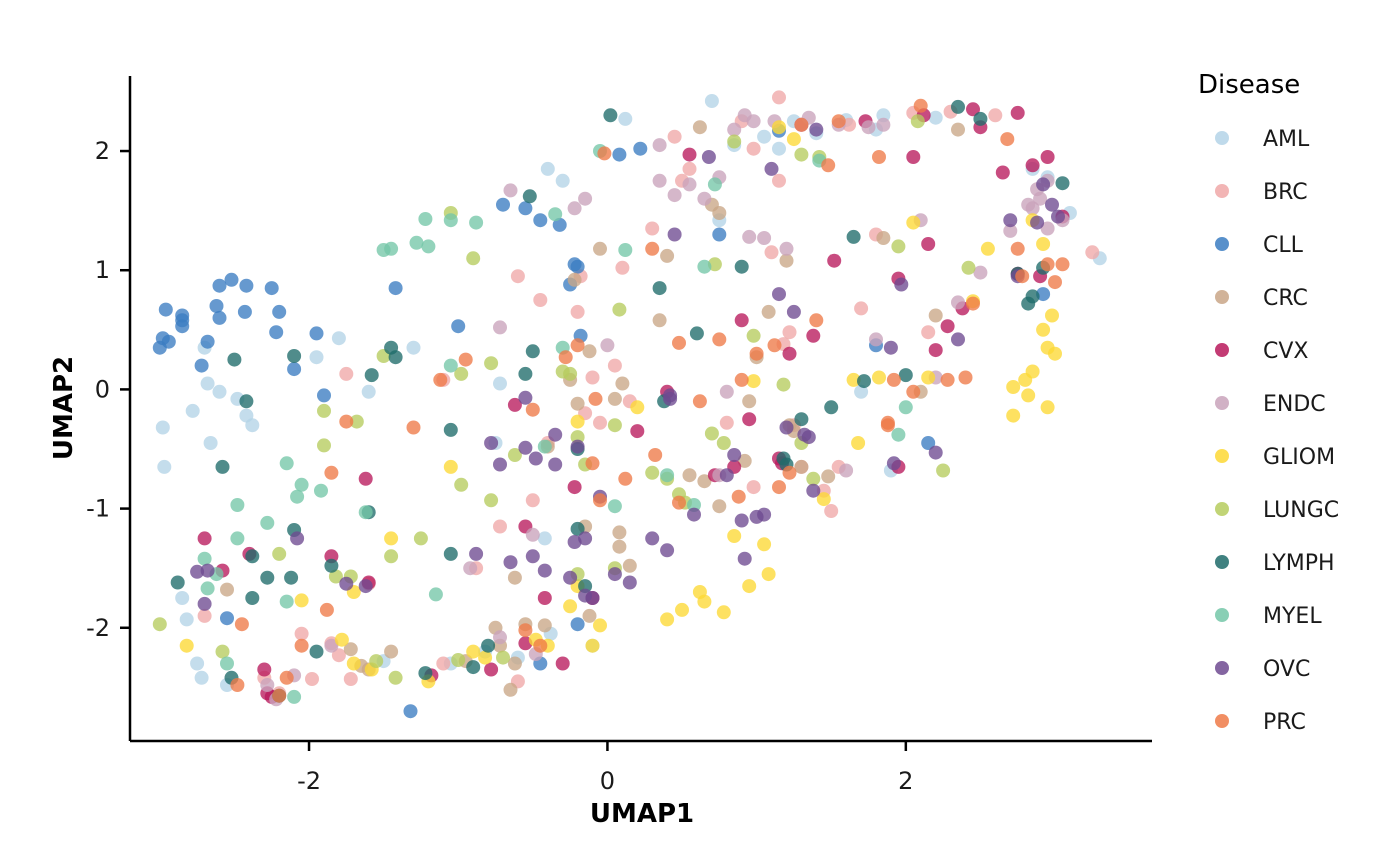  What do you see at coordinates (1277, 510) in the screenshot?
I see `legend-item-lungc: LUNGC` at bounding box center [1277, 510].